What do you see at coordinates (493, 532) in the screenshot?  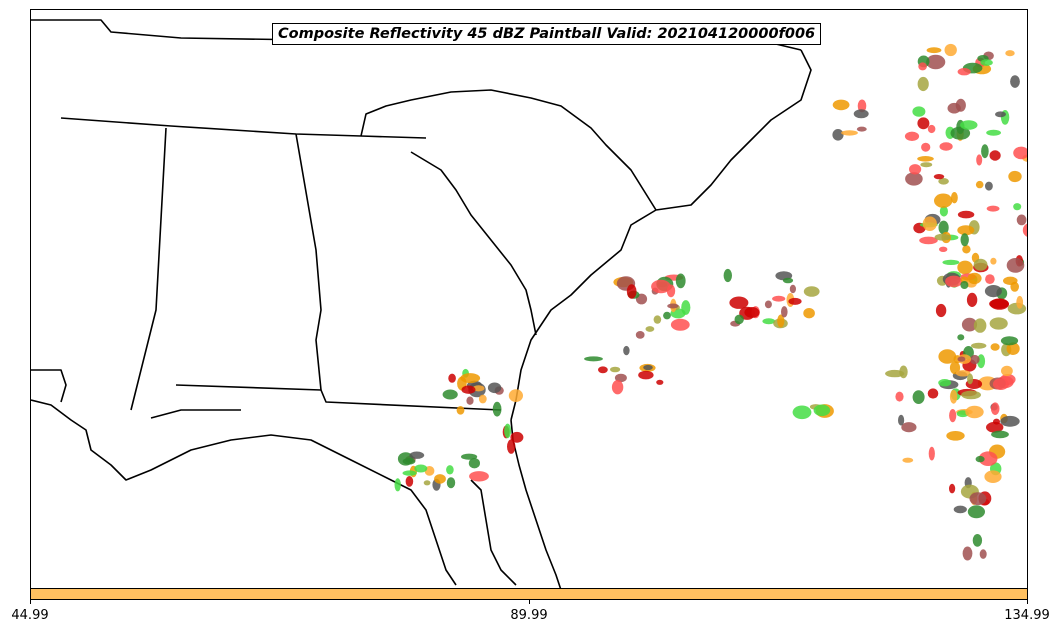 I see `fl-west-inner` at bounding box center [493, 532].